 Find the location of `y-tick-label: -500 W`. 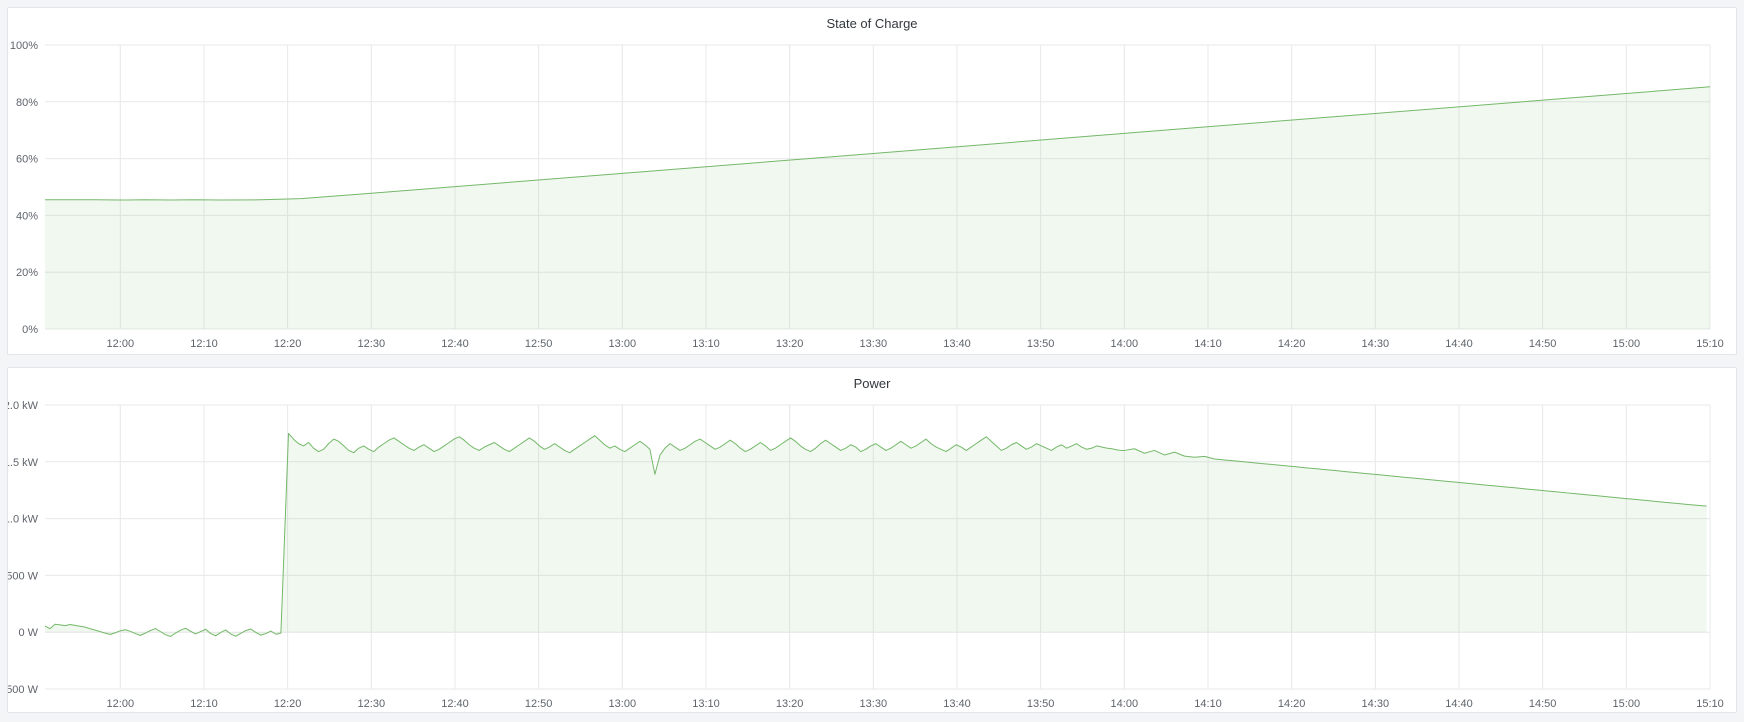

y-tick-label: -500 W is located at coordinates (23, 690).